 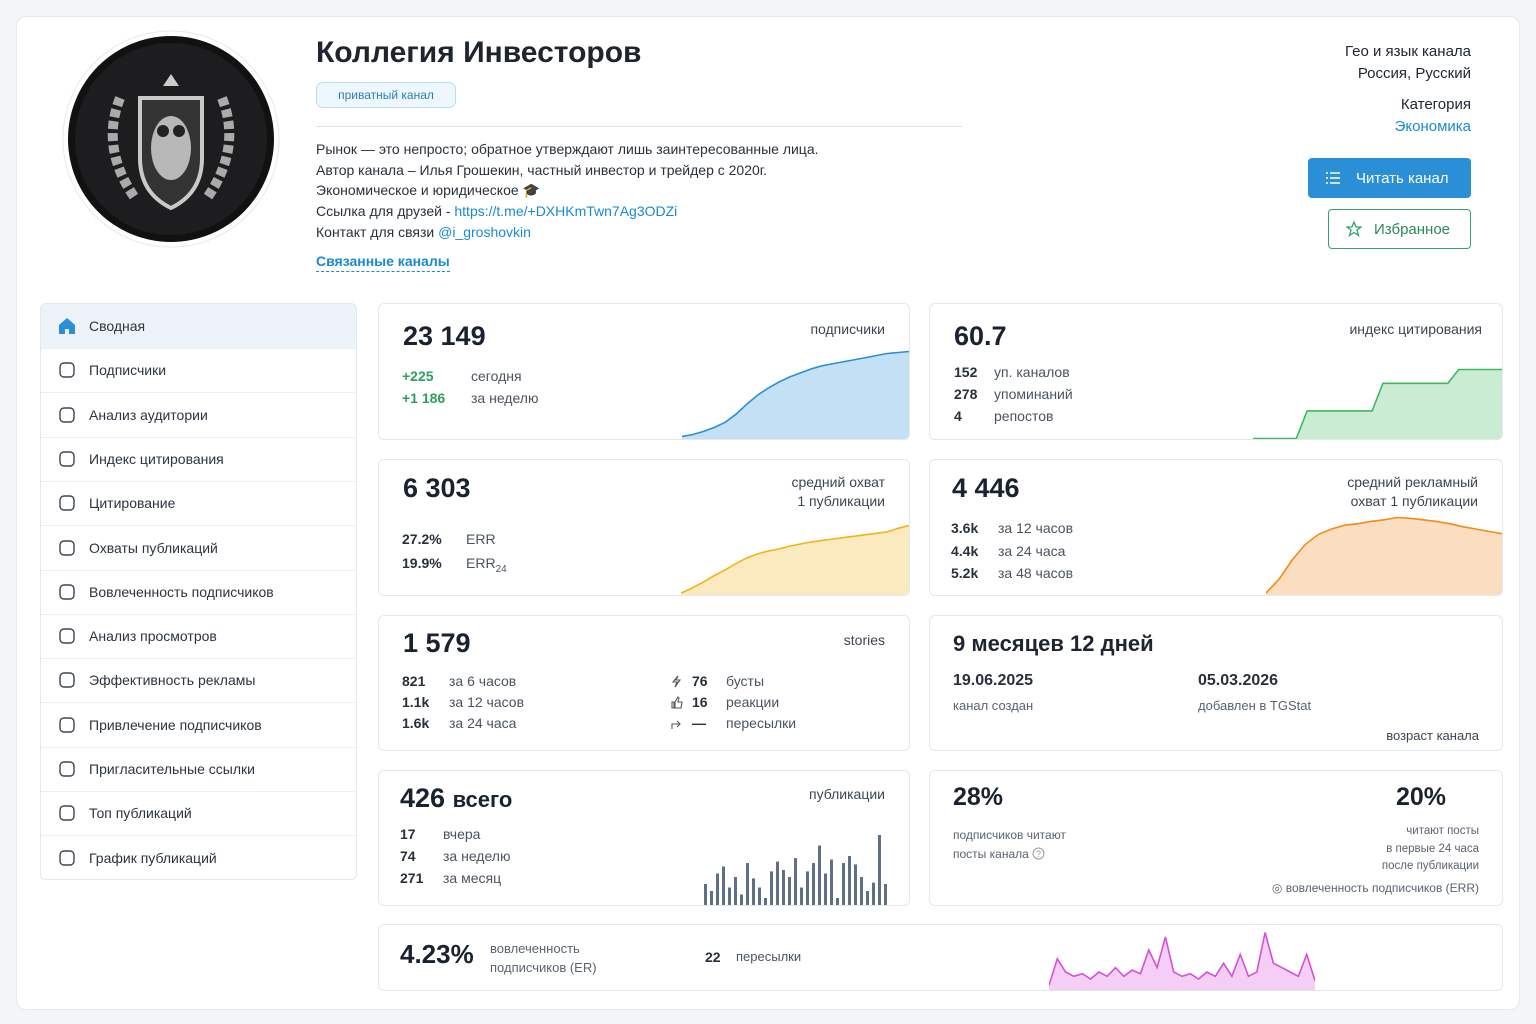 What do you see at coordinates (753, 702) in the screenshot?
I see `row-label: реакции` at bounding box center [753, 702].